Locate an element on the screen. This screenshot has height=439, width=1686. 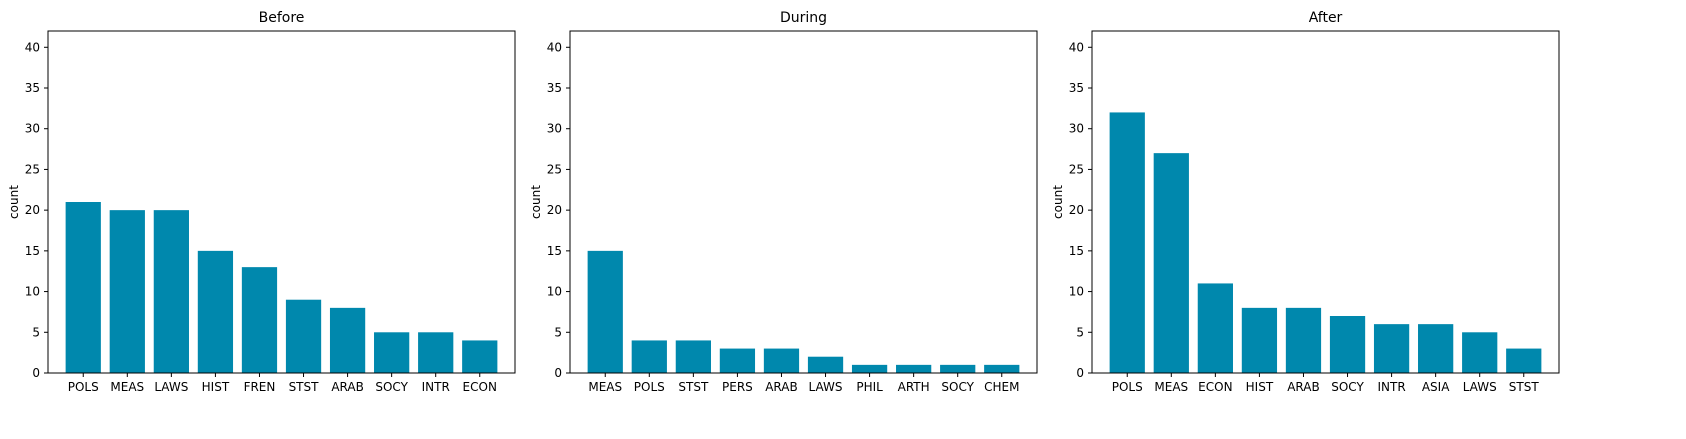
x-tick-label: PERS is located at coordinates (737, 387).